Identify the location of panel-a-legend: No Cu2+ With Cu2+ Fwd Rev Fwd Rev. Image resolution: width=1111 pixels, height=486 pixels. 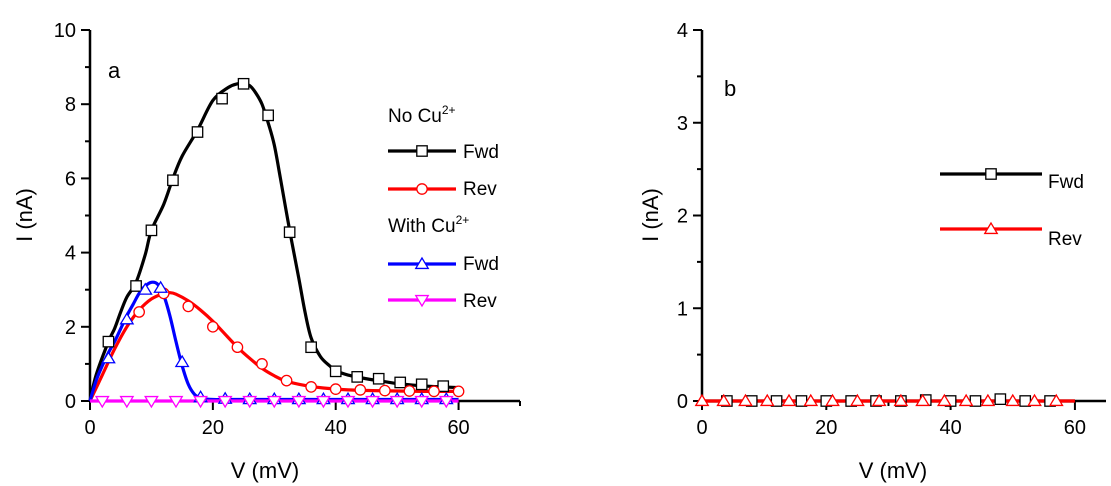
(443, 207).